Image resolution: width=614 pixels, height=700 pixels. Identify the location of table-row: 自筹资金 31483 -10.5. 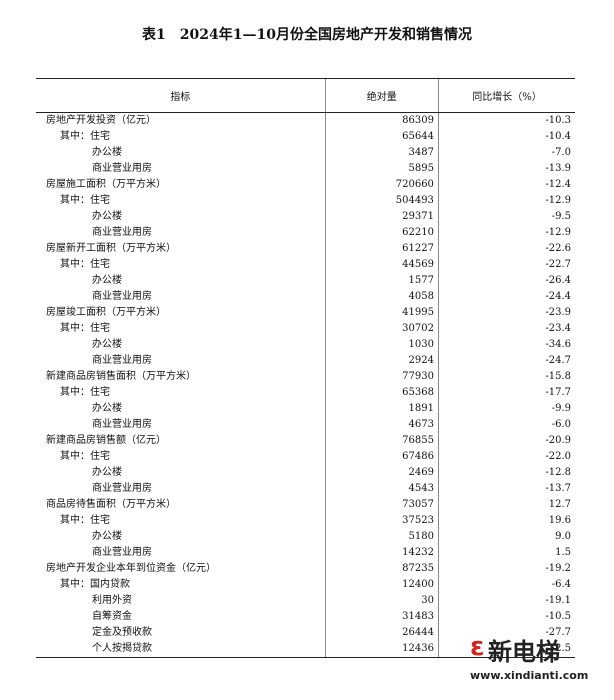
(305, 617).